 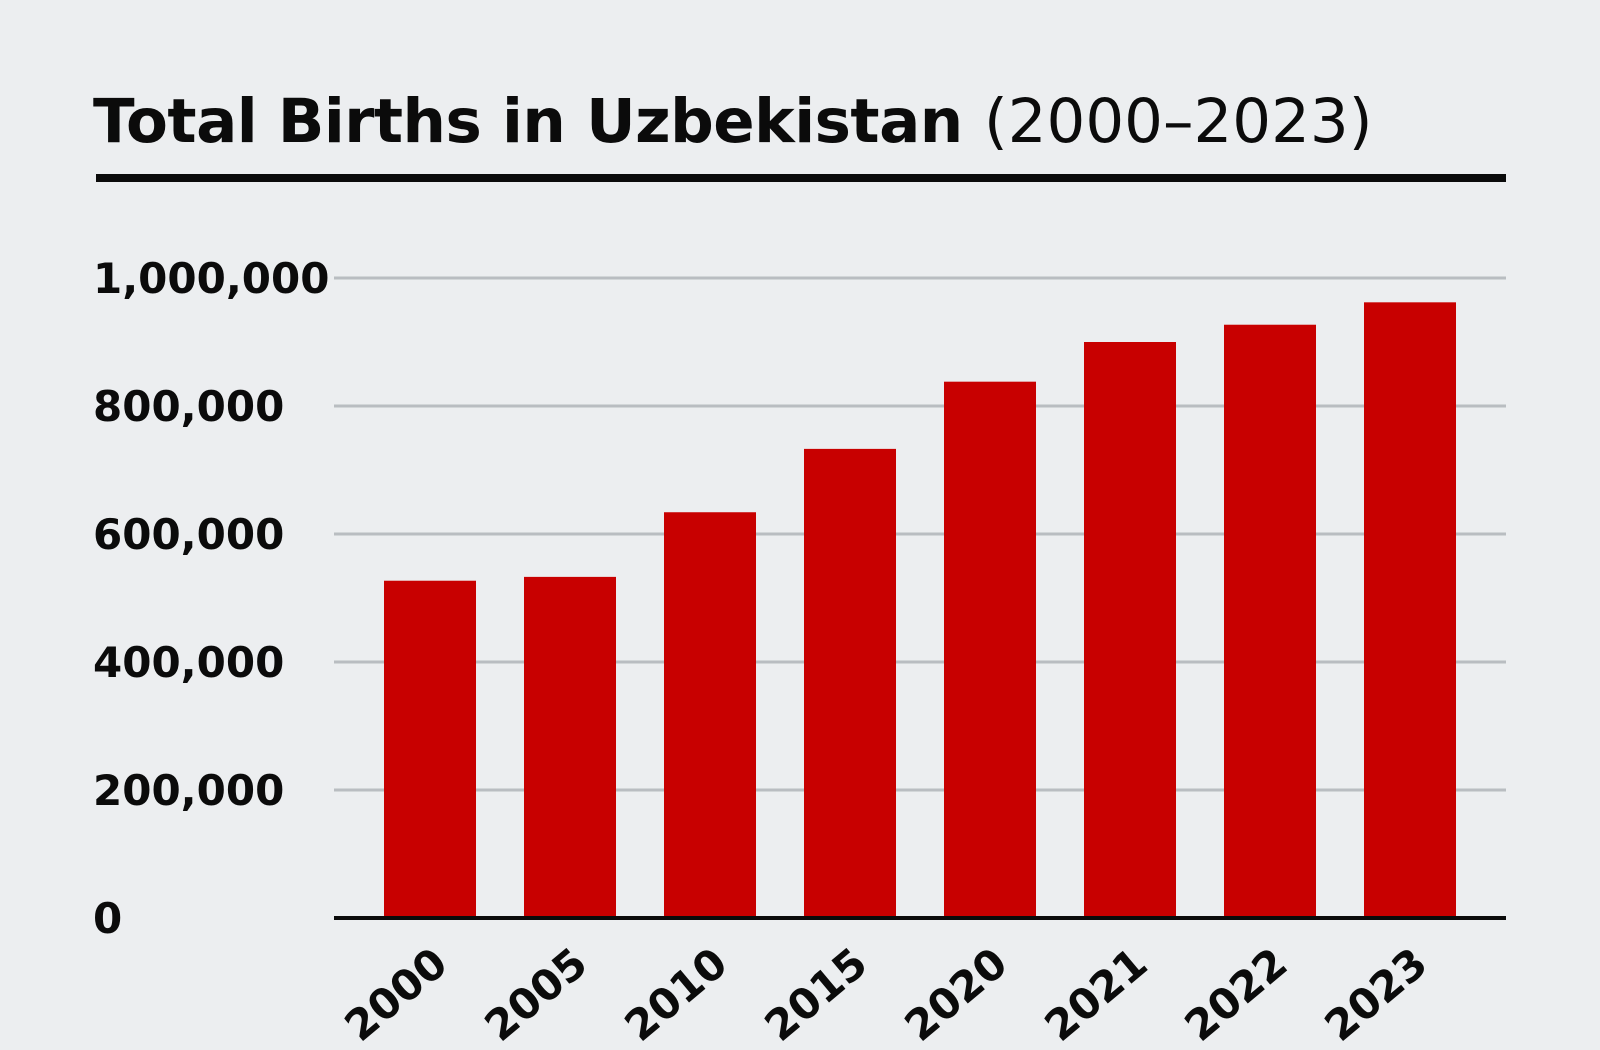 What do you see at coordinates (885, 994) in the screenshot?
I see `x-axis-tick-labels: 2000 2005 2010 2015 2020 2021 2022 2023` at bounding box center [885, 994].